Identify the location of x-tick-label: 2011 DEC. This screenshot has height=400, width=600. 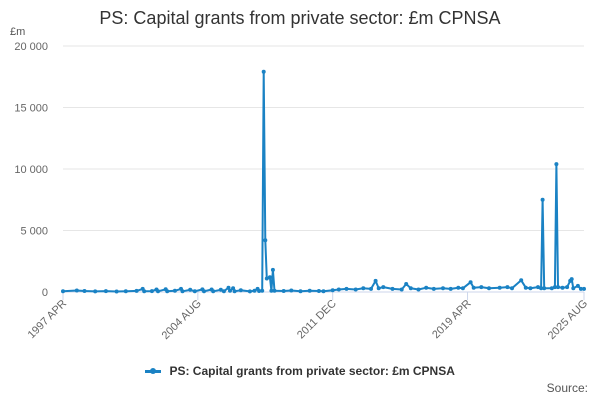
(317, 320).